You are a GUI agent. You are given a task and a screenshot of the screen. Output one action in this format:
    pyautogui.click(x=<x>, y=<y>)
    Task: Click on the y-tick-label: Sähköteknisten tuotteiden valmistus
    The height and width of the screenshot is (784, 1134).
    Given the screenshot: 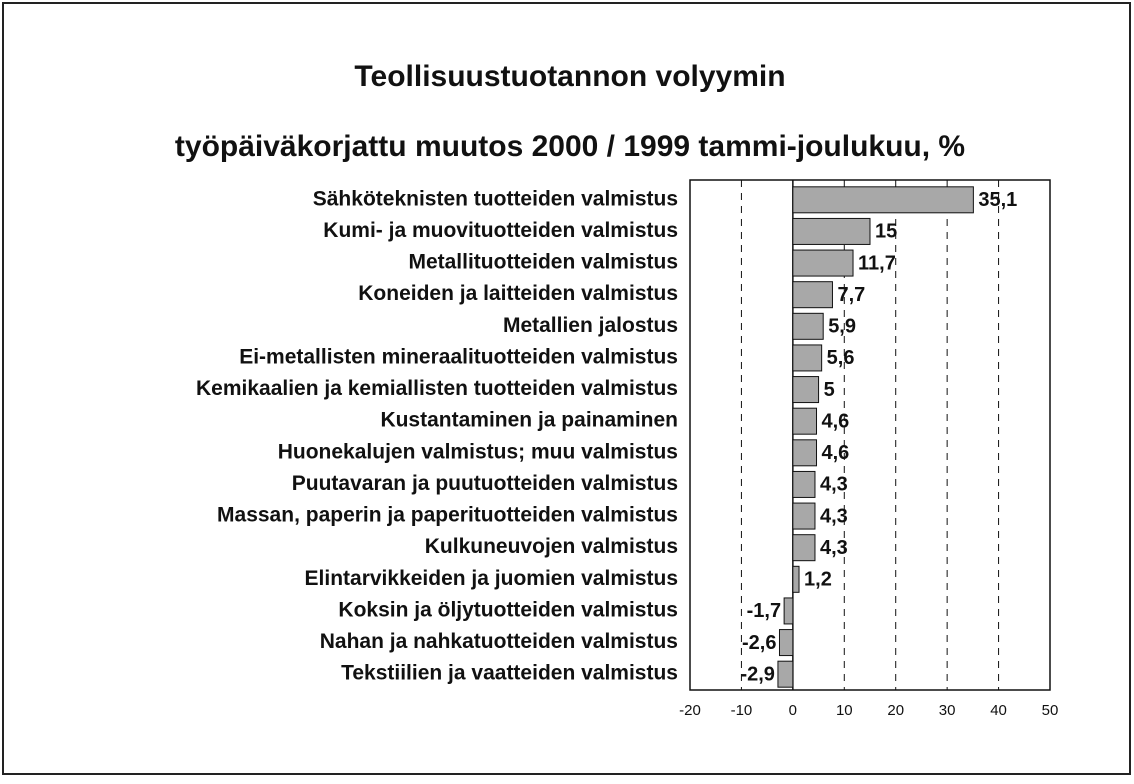 What is the action you would take?
    pyautogui.click(x=495, y=198)
    